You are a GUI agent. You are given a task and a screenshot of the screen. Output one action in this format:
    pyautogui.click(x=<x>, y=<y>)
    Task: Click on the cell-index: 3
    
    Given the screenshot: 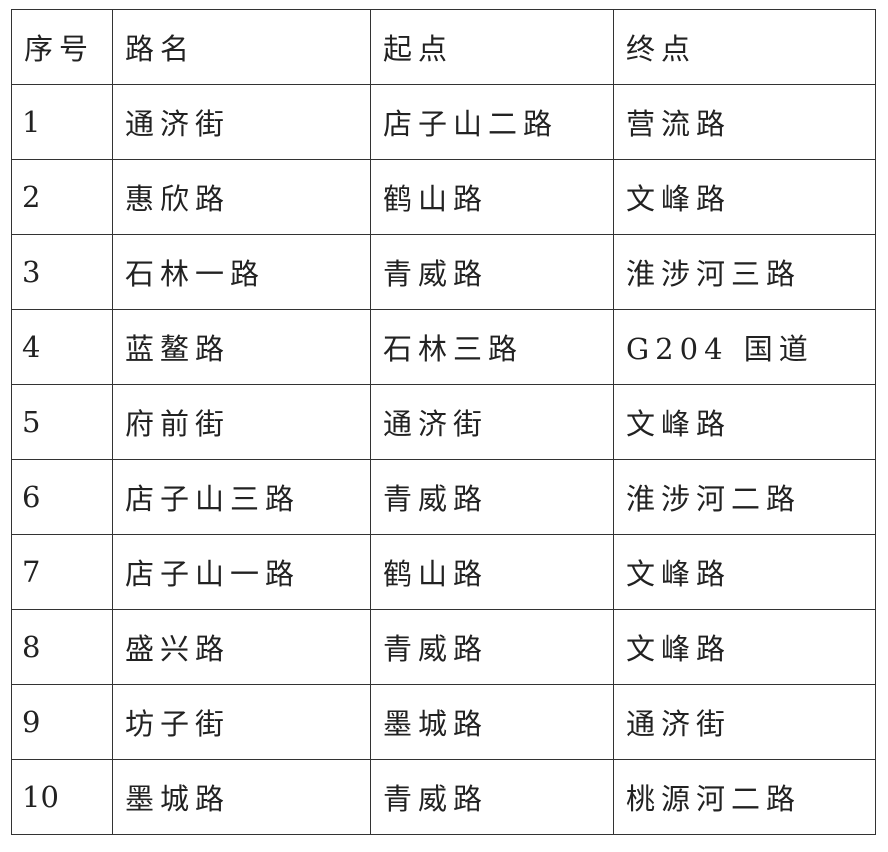 What is the action you would take?
    pyautogui.click(x=62, y=272)
    